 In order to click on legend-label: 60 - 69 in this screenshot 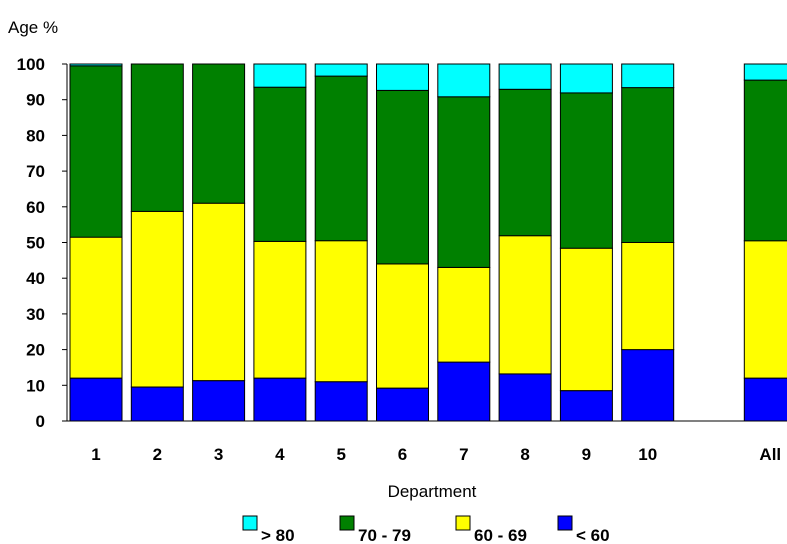, I will do `click(500, 535)`.